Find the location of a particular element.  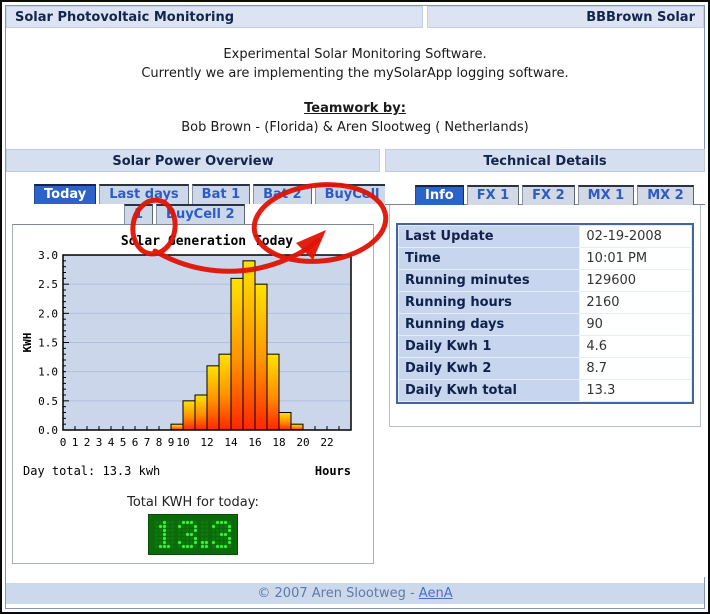

table-row: Running minutes 129600 is located at coordinates (545, 281).